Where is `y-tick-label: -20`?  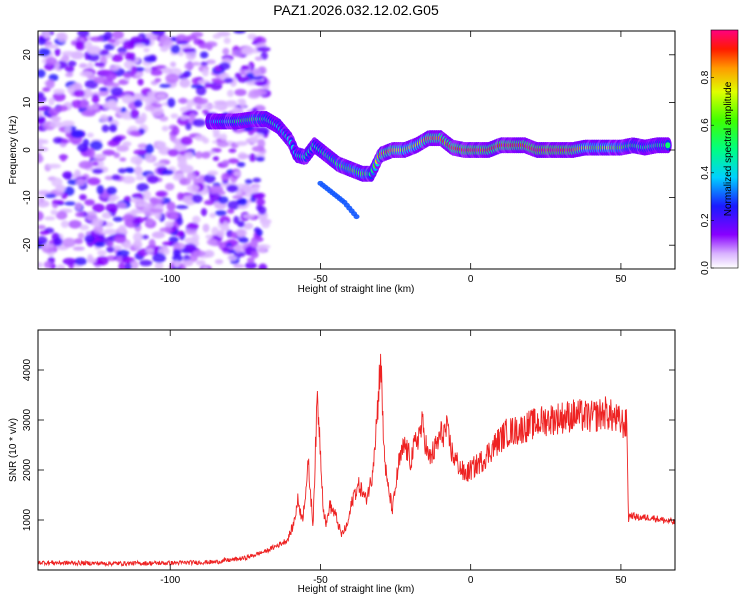
y-tick-label: -20 is located at coordinates (27, 245).